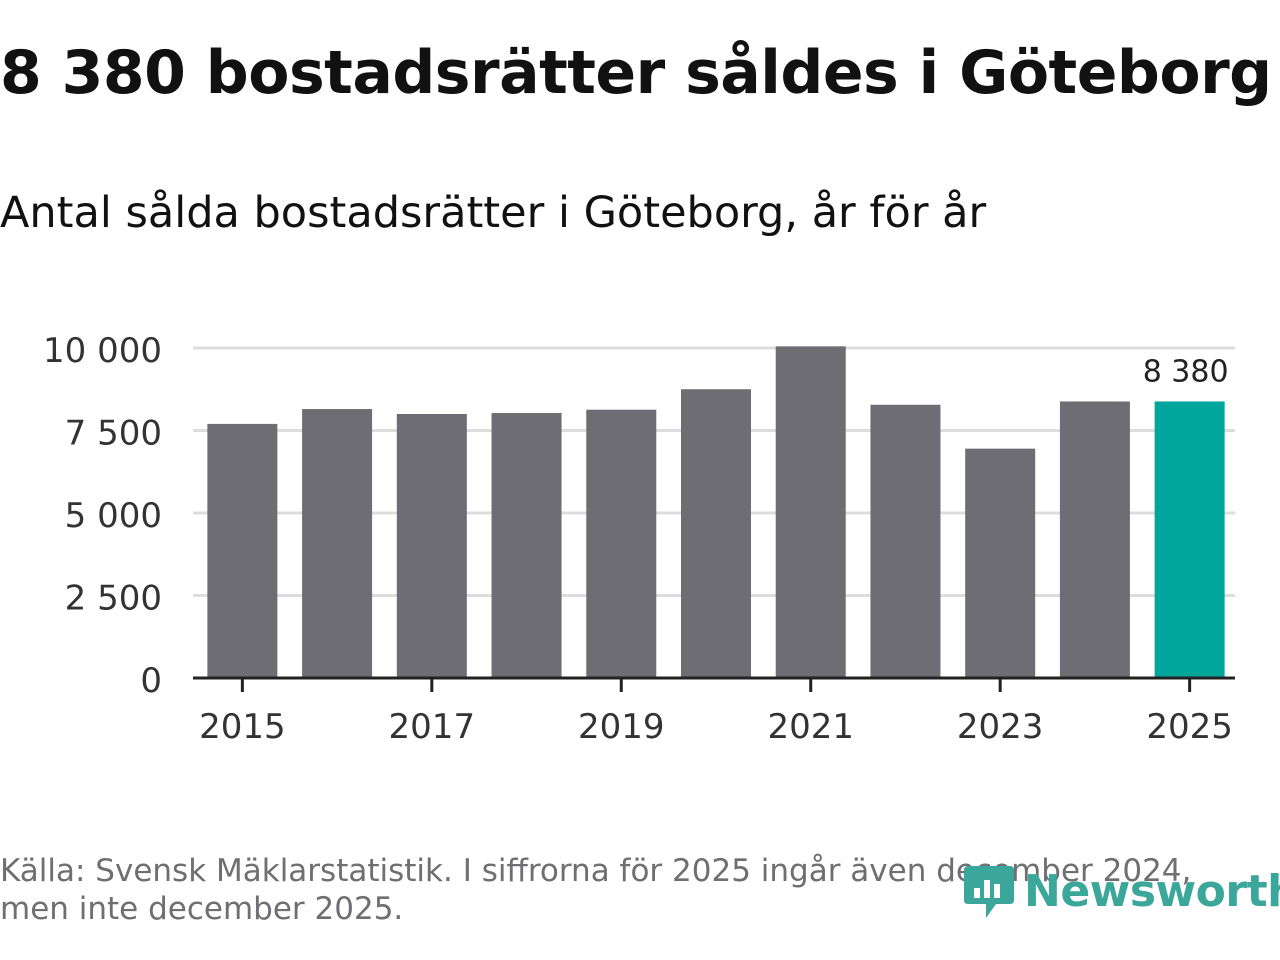  Describe the element at coordinates (113, 434) in the screenshot. I see `y-tick-label: 7 500` at that location.